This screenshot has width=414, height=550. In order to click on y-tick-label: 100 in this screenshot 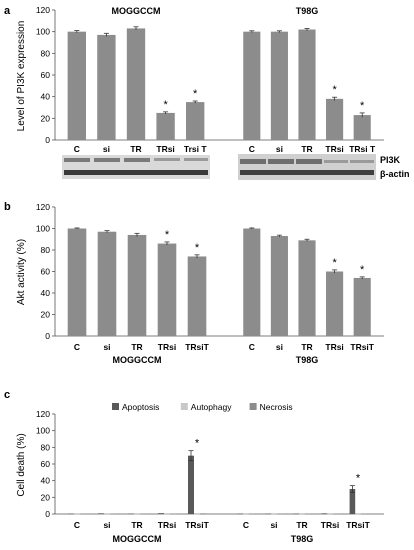, I will do `click(43, 431)`.